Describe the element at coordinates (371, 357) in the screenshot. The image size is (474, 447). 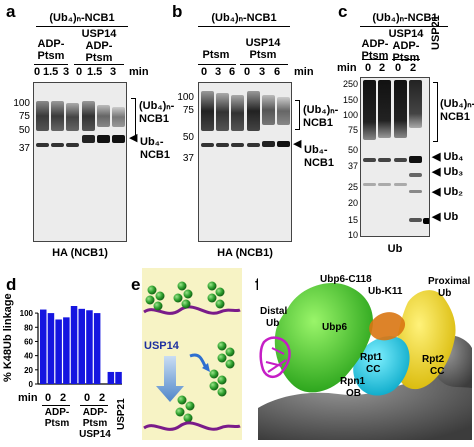
I see `label-rpt1: Rpt1` at that location.